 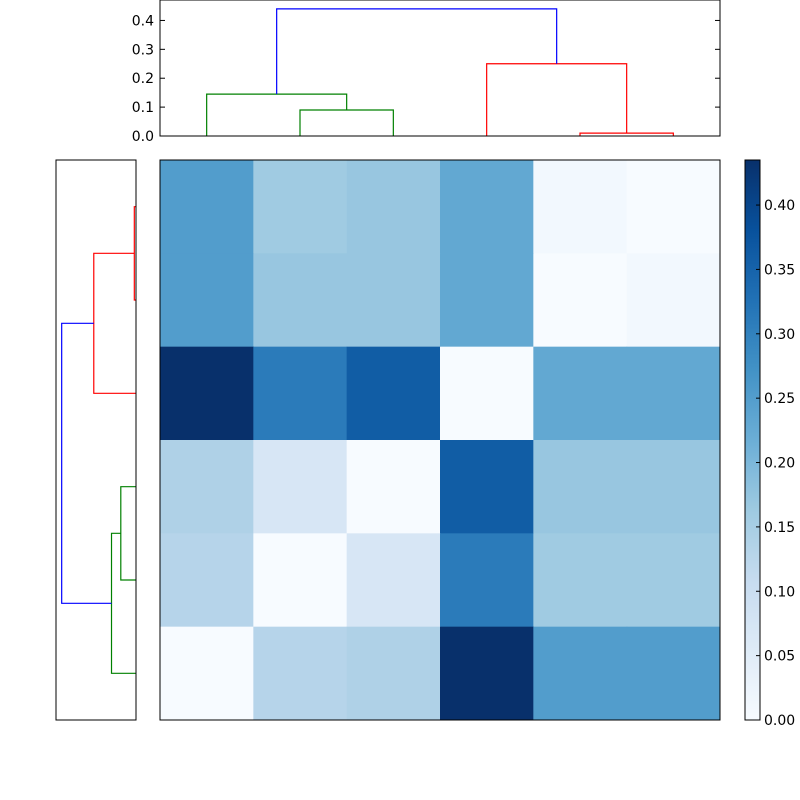 What do you see at coordinates (779, 528) in the screenshot?
I see `colorbar-tick-label-3: 0.15` at bounding box center [779, 528].